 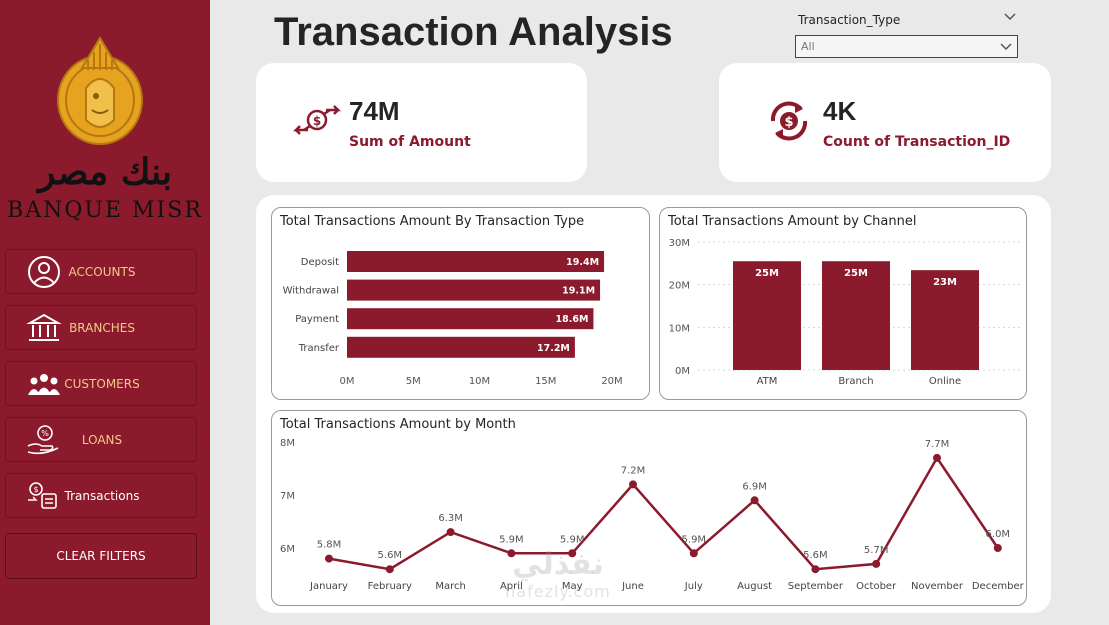 What do you see at coordinates (450, 518) in the screenshot?
I see `data-label: 6.3M` at bounding box center [450, 518].